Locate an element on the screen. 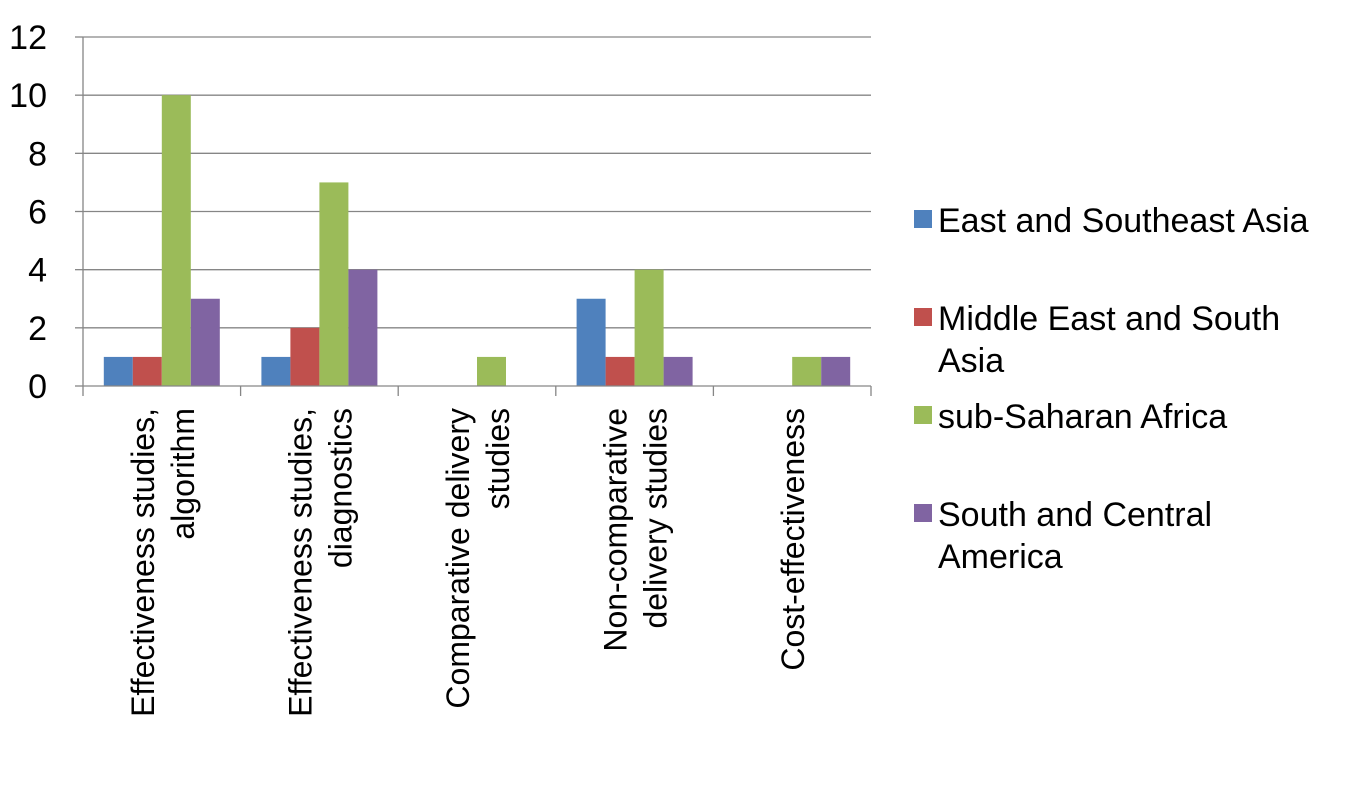  x-tick-label: Non-comparative is located at coordinates (616, 530).